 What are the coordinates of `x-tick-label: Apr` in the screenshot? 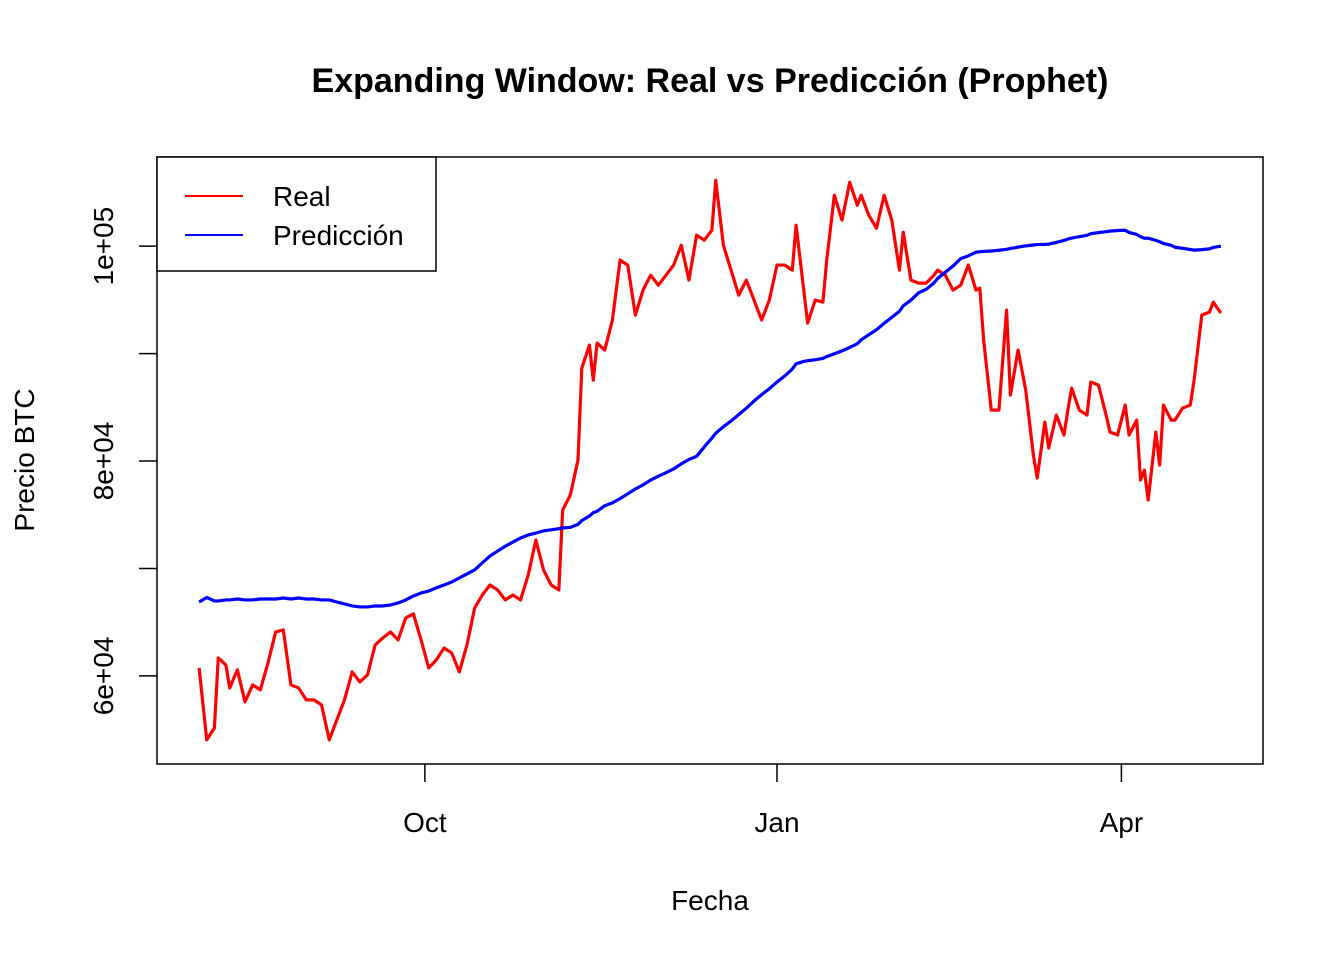 It's located at (1122, 822).